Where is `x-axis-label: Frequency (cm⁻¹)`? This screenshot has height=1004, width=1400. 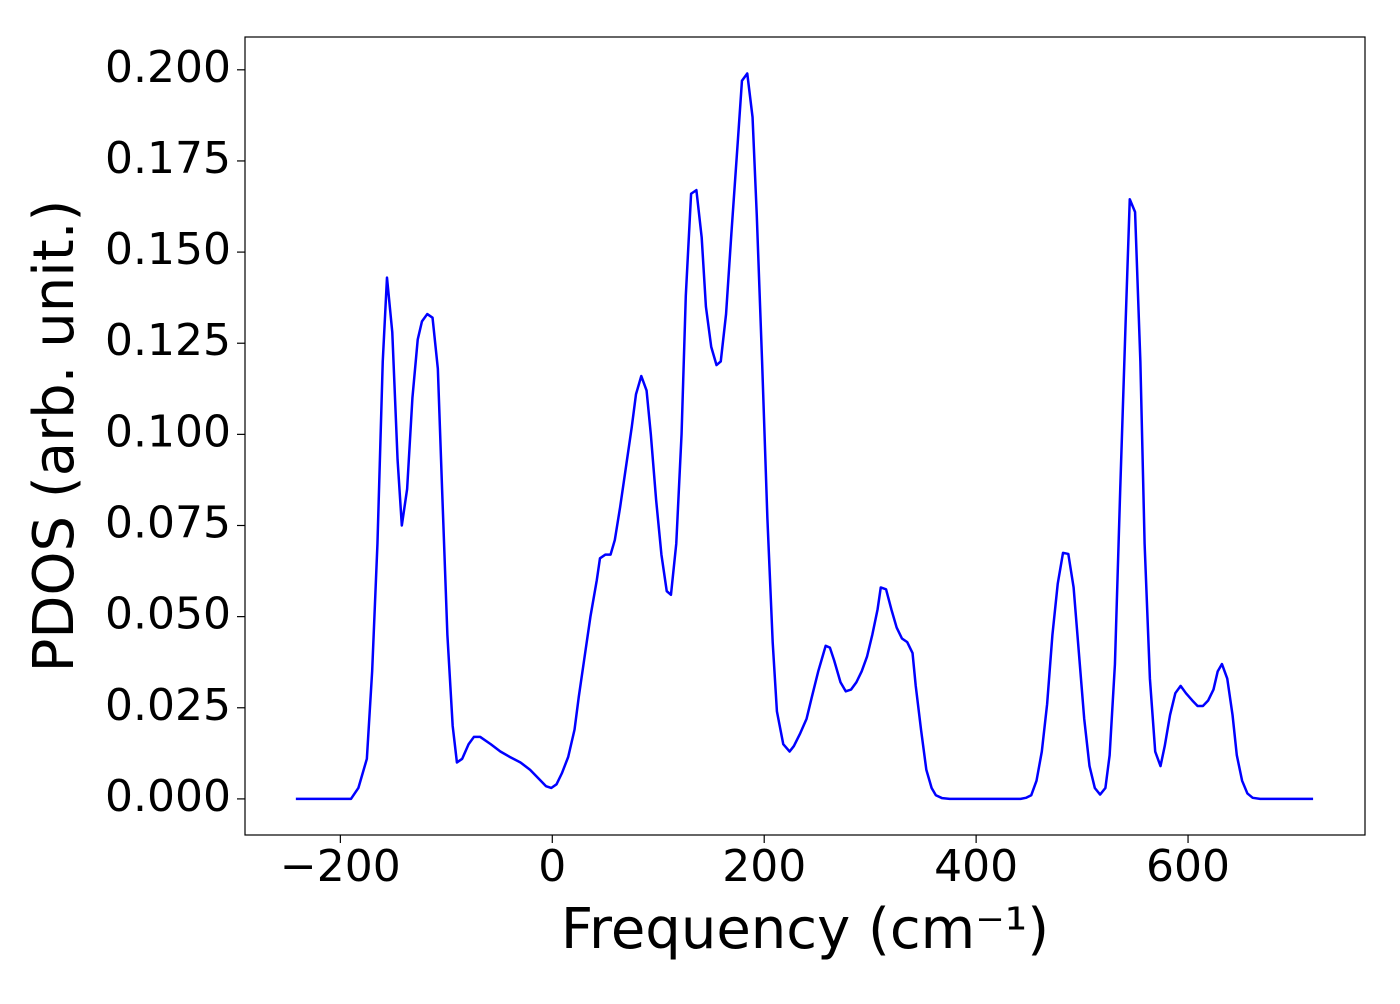
x-axis-label: Frequency (cm⁻¹) is located at coordinates (805, 929).